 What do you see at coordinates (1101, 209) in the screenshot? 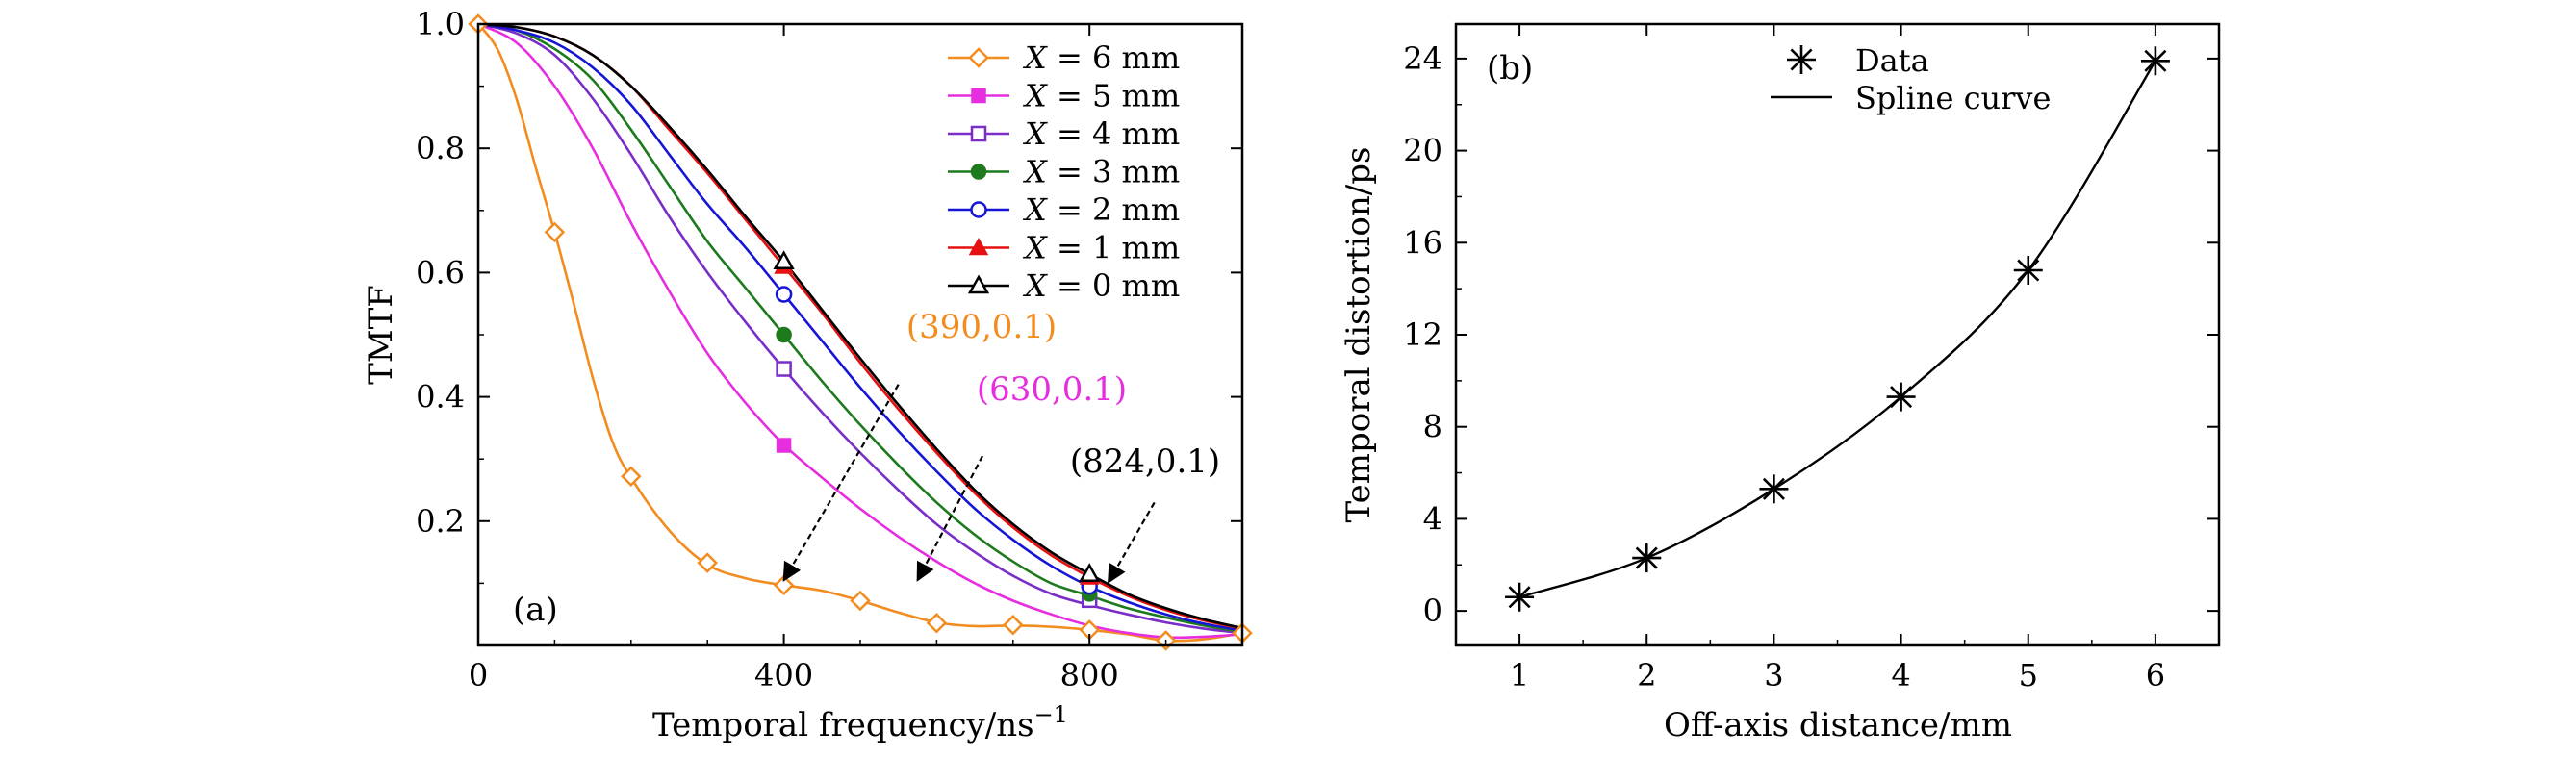
I see `legend-label: X = 2 mm` at bounding box center [1101, 209].